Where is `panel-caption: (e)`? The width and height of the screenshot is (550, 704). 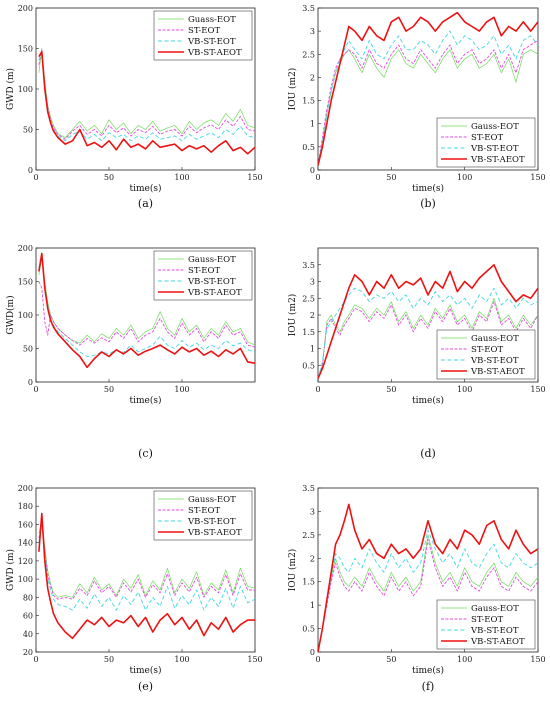
panel-caption: (e) is located at coordinates (145, 686).